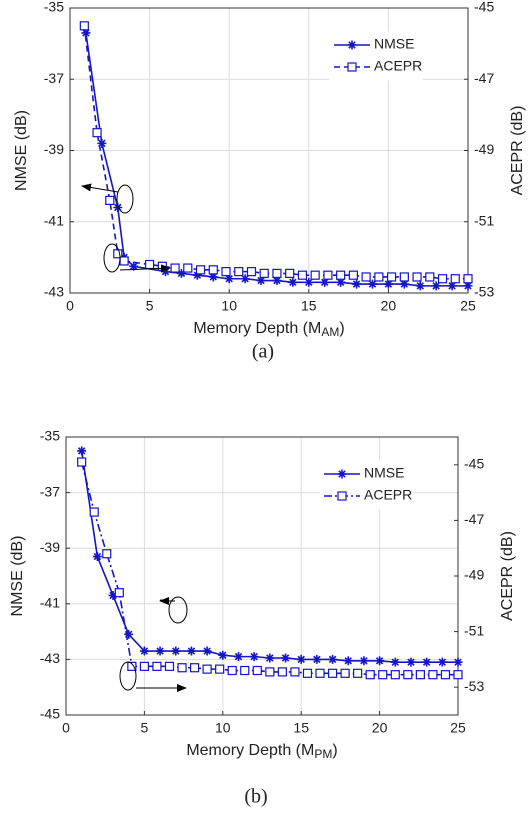 The image size is (531, 813). Describe the element at coordinates (134, 437) in the screenshot. I see `annotations` at that location.